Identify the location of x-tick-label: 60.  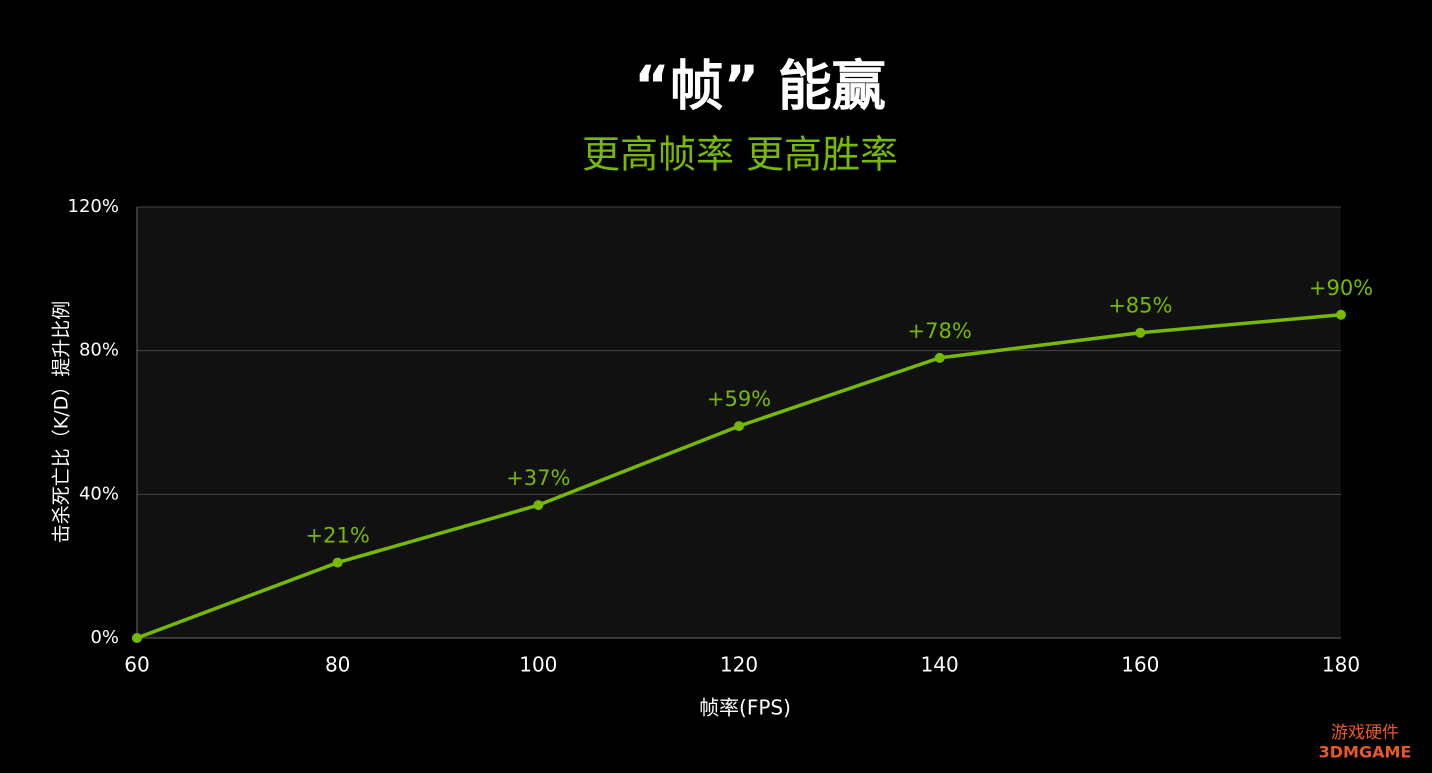
(136, 665).